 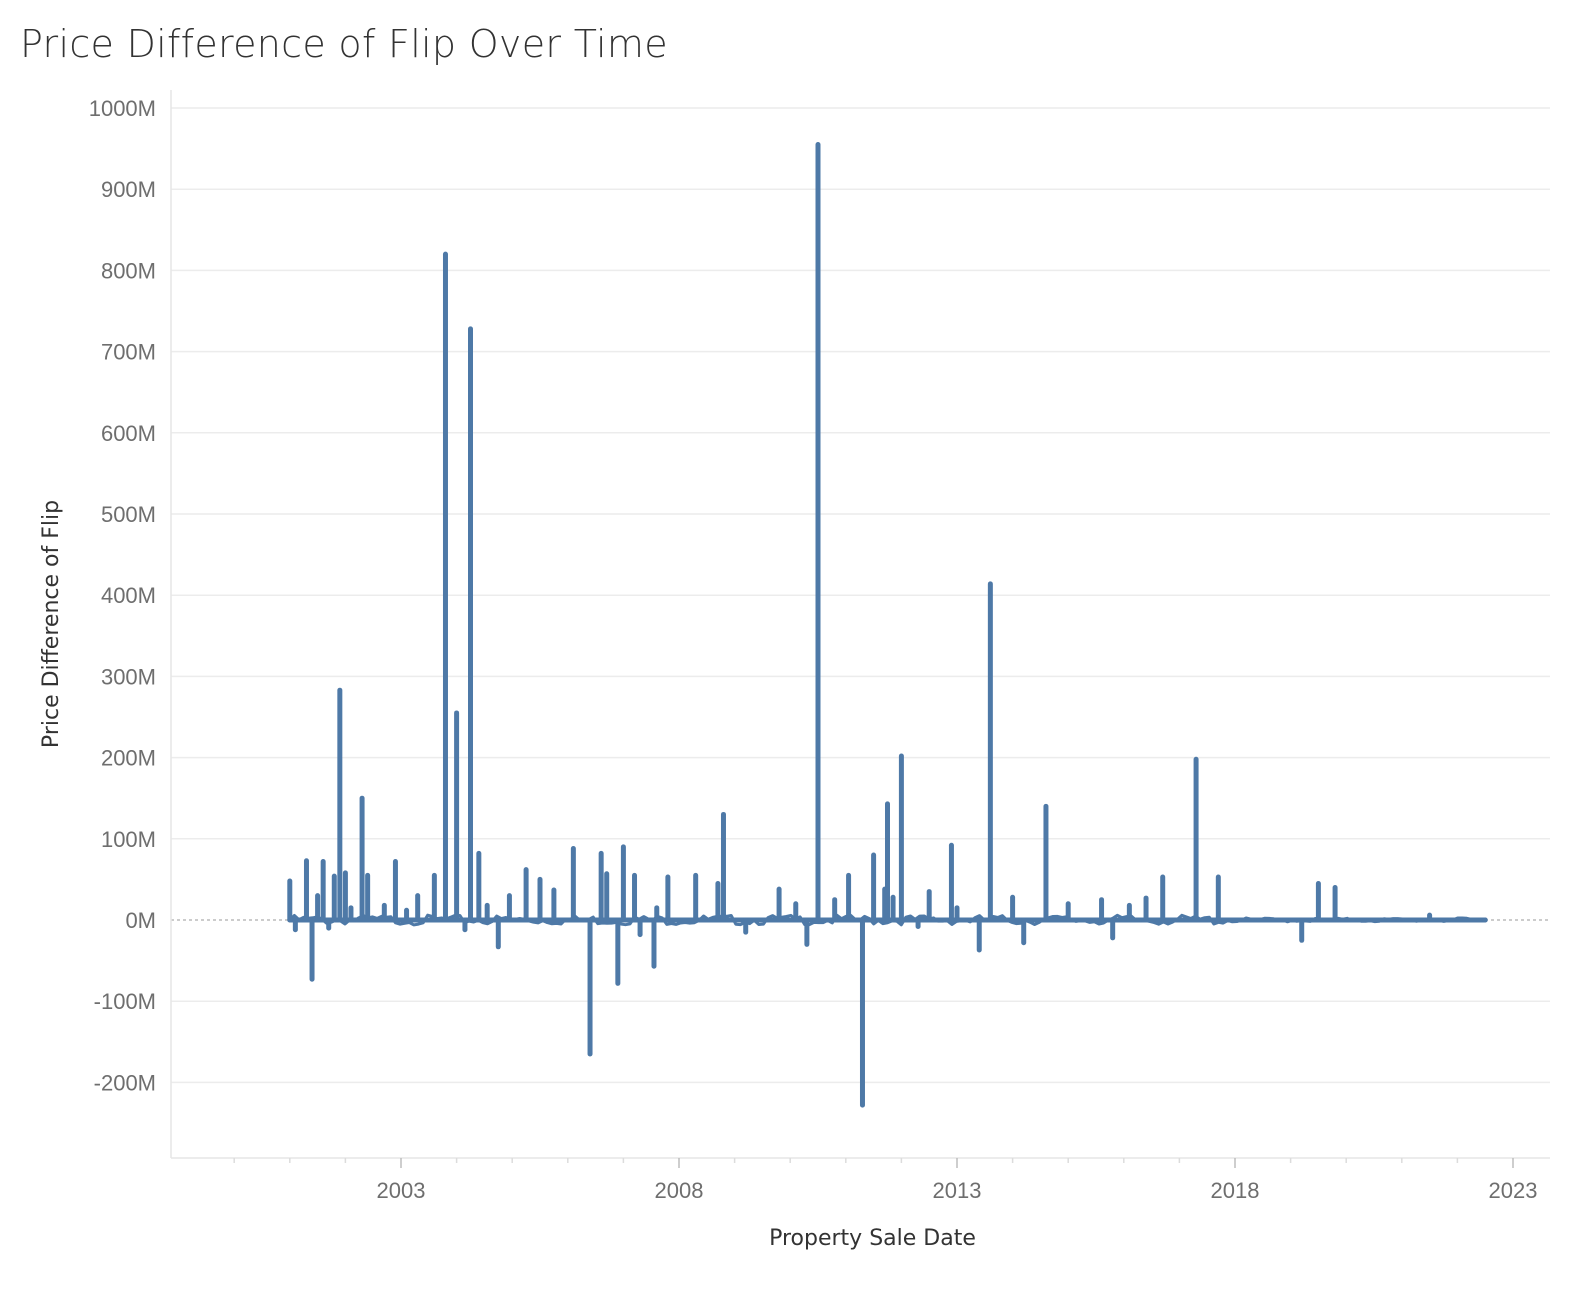 What do you see at coordinates (128, 676) in the screenshot?
I see `y-tick-label: 300M` at bounding box center [128, 676].